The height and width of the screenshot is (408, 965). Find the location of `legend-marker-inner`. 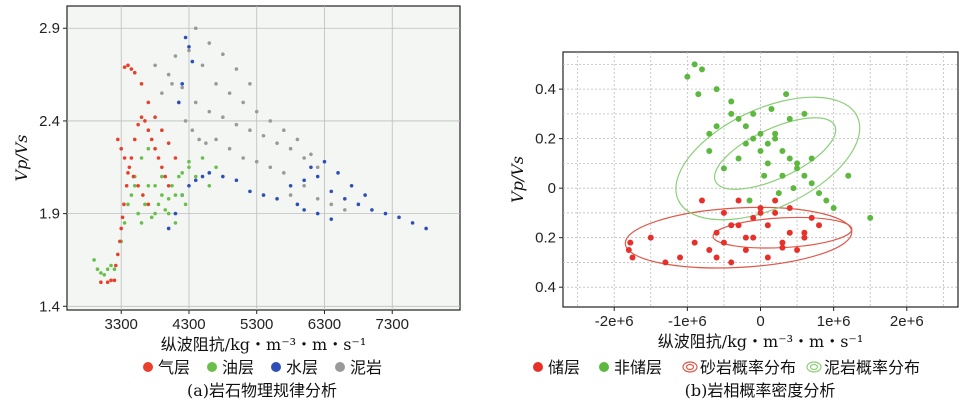

legend-marker-inner is located at coordinates (814, 367).